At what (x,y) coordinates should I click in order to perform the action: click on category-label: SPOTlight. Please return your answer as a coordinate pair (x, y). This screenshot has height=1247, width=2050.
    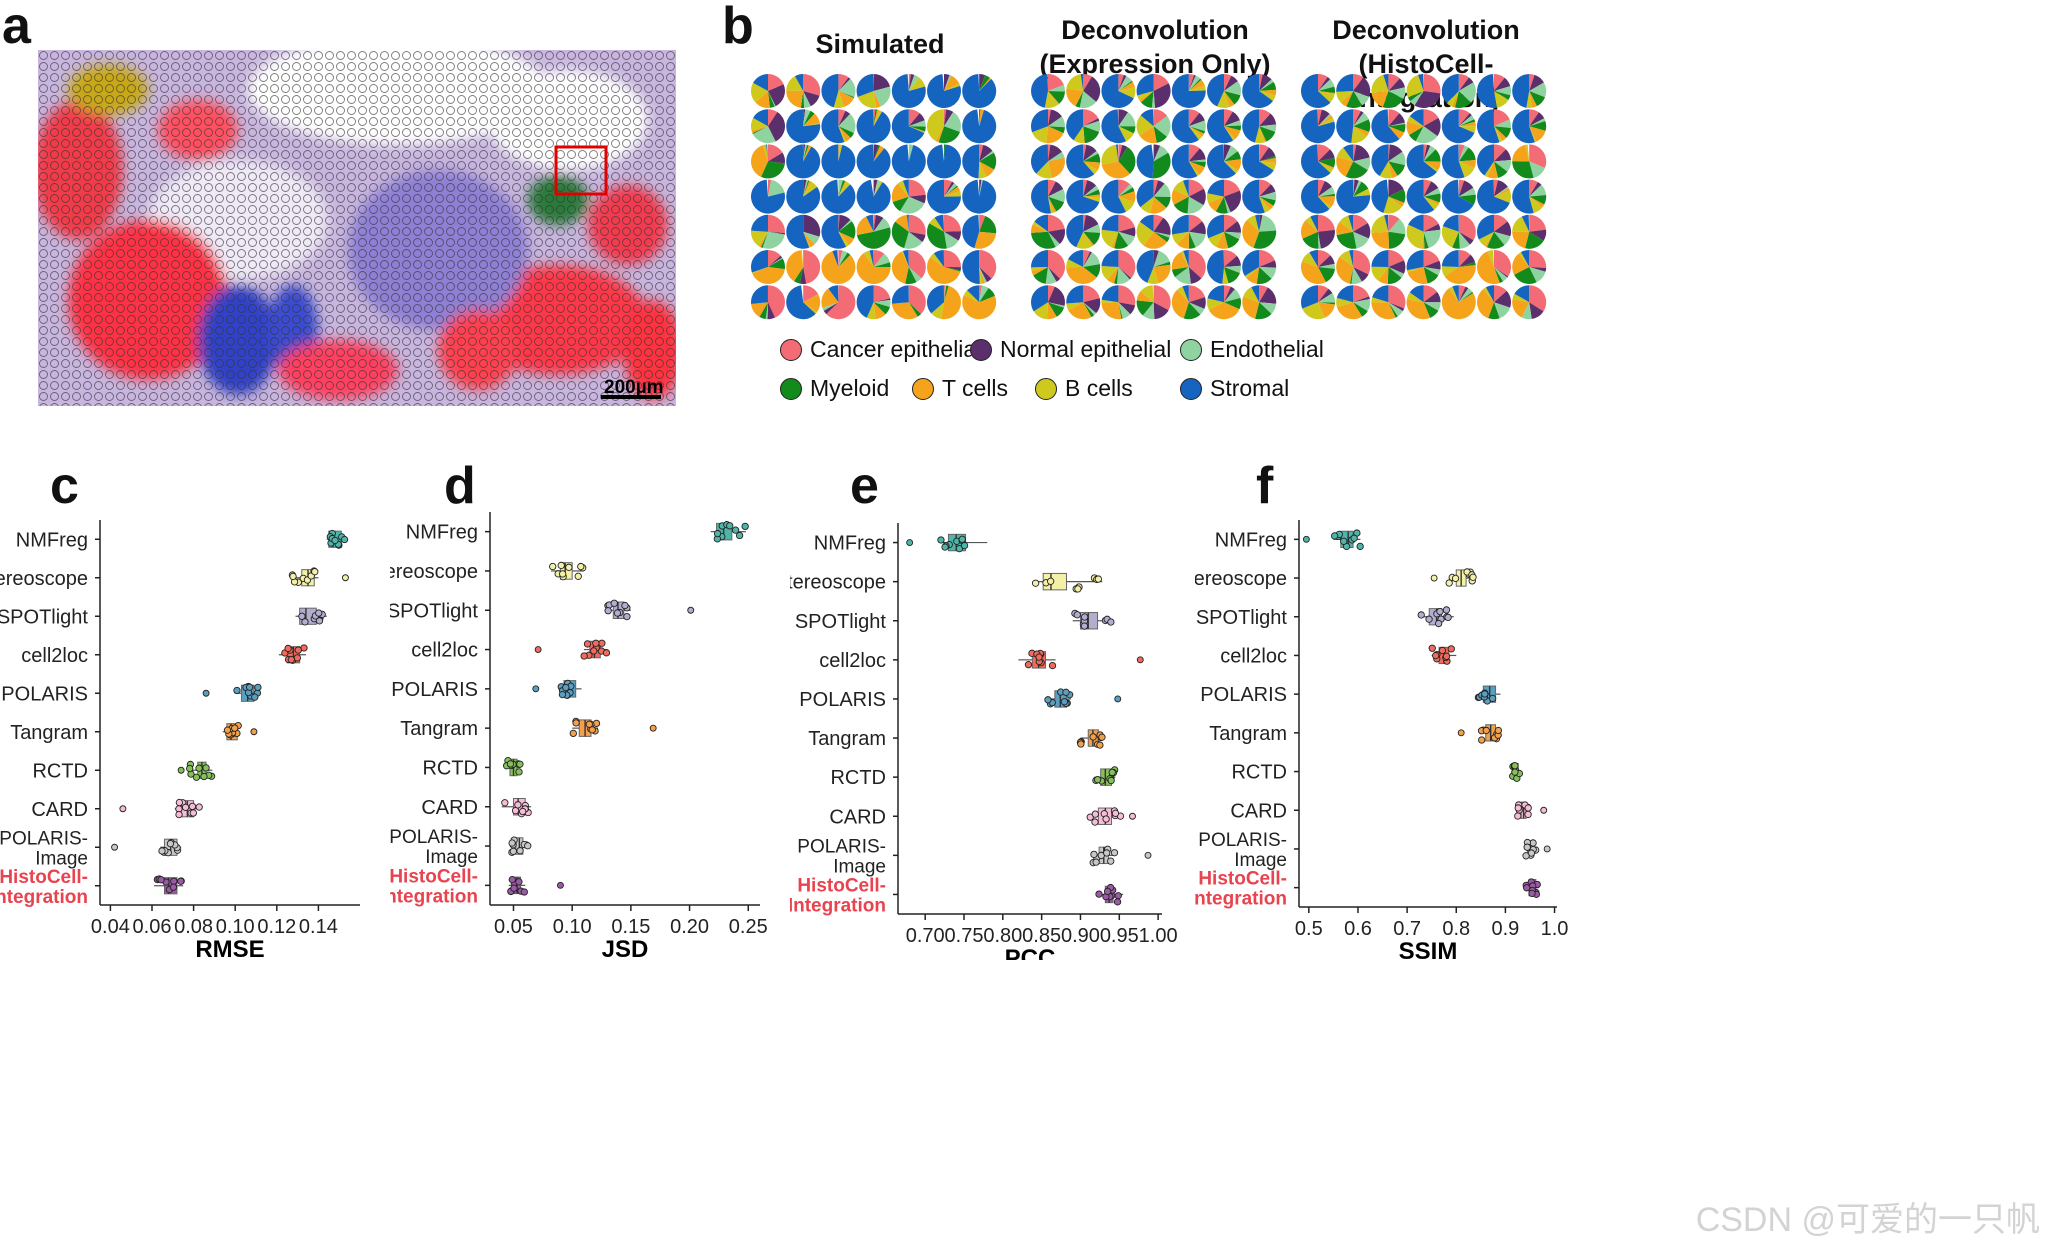
    Looking at the image, I should click on (434, 611).